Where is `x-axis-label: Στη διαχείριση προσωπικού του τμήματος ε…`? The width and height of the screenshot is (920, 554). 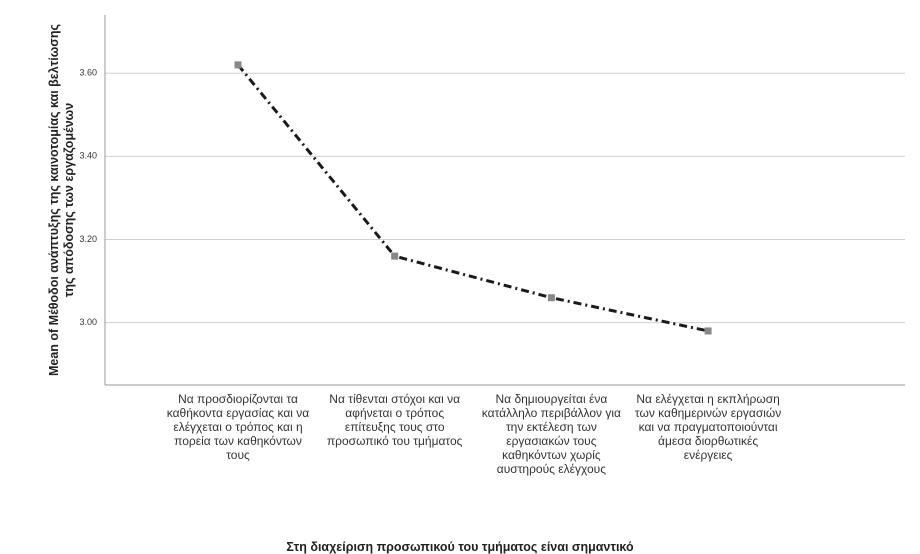
x-axis-label: Στη διαχείριση προσωπικού του τμήματος ε… is located at coordinates (460, 547).